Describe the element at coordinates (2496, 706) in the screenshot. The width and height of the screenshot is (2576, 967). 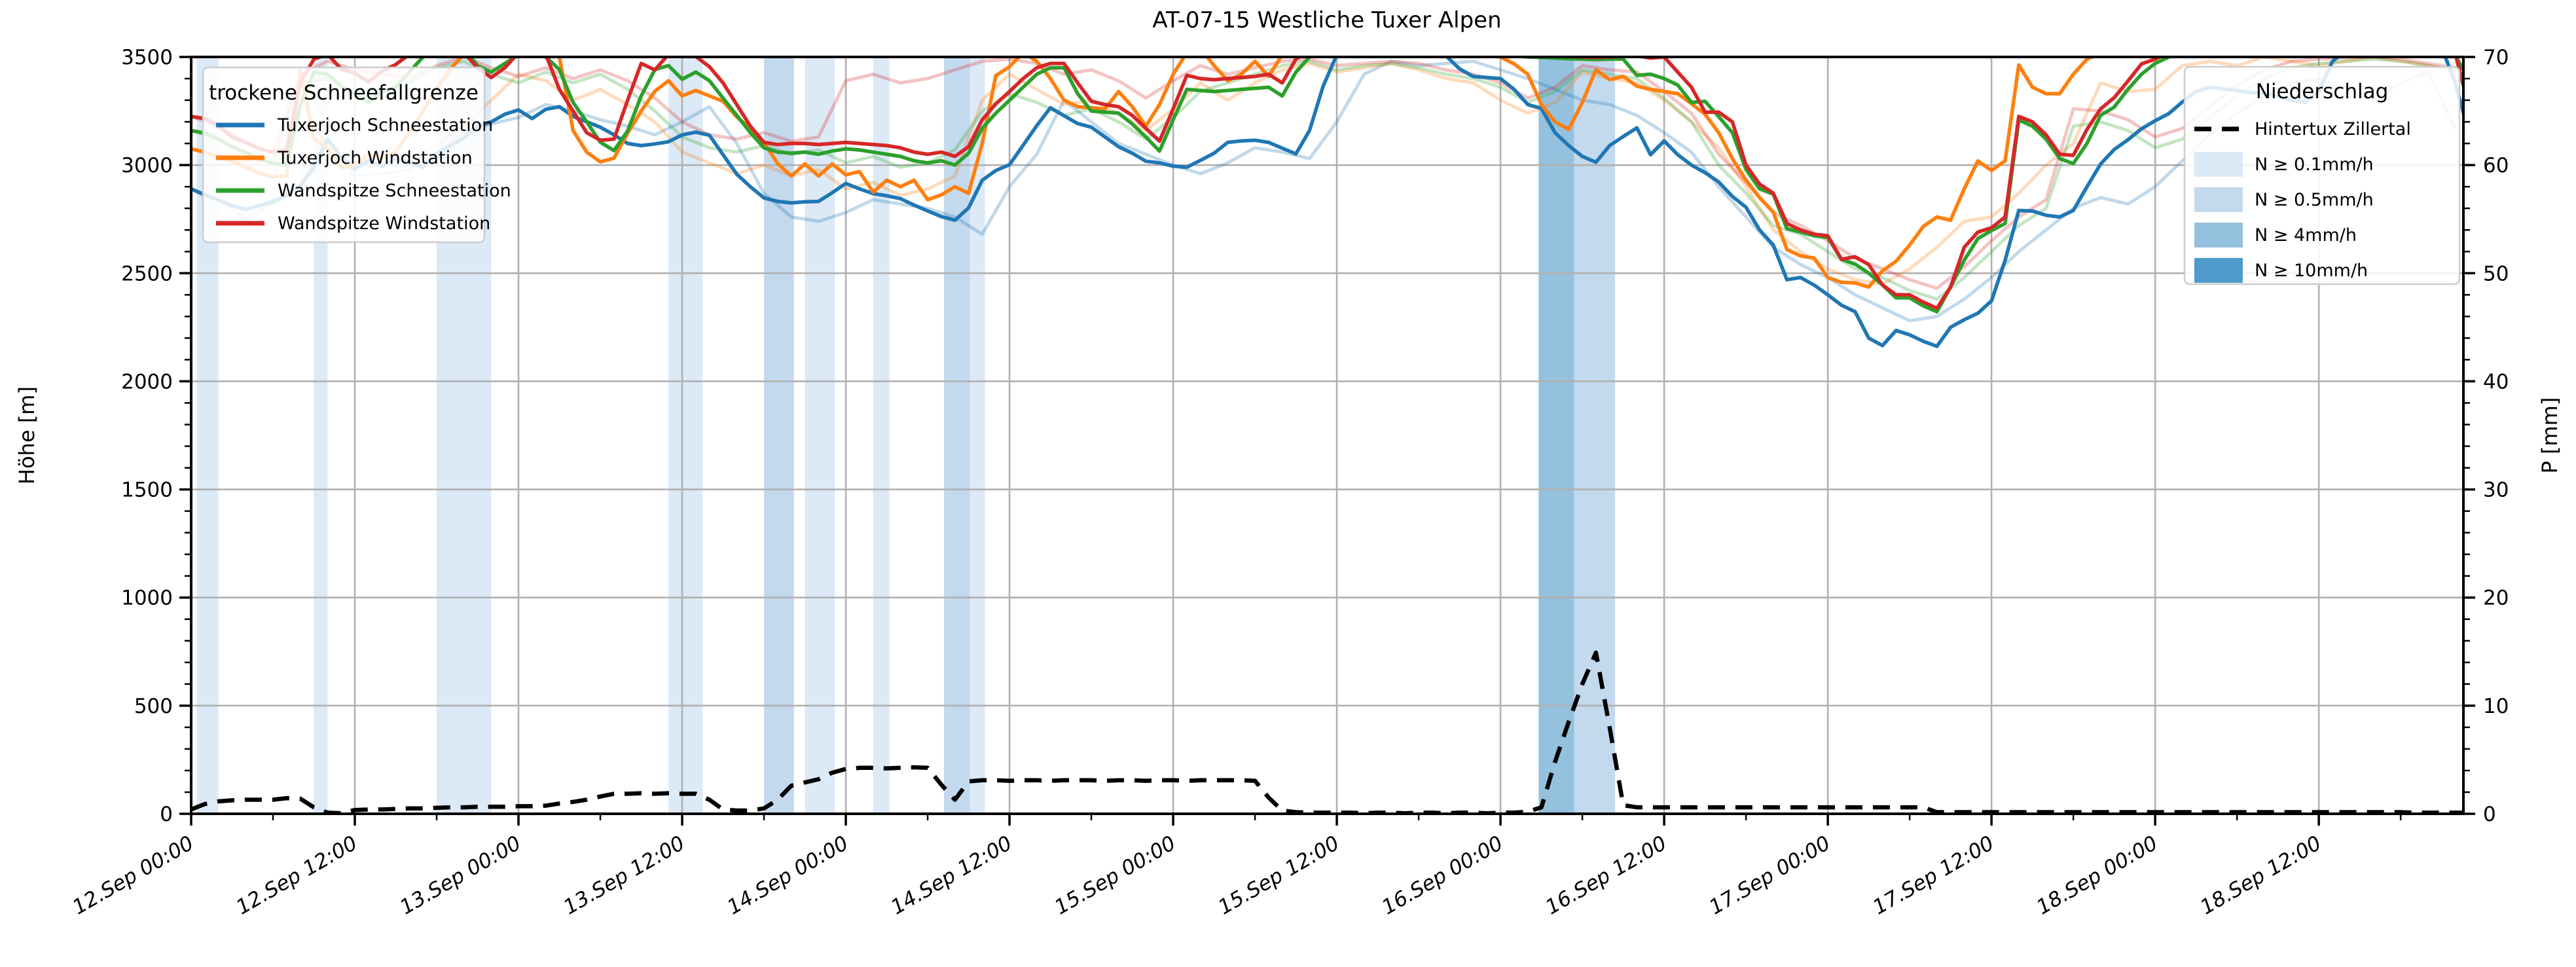
I see `y-tick-label-right: 10` at that location.